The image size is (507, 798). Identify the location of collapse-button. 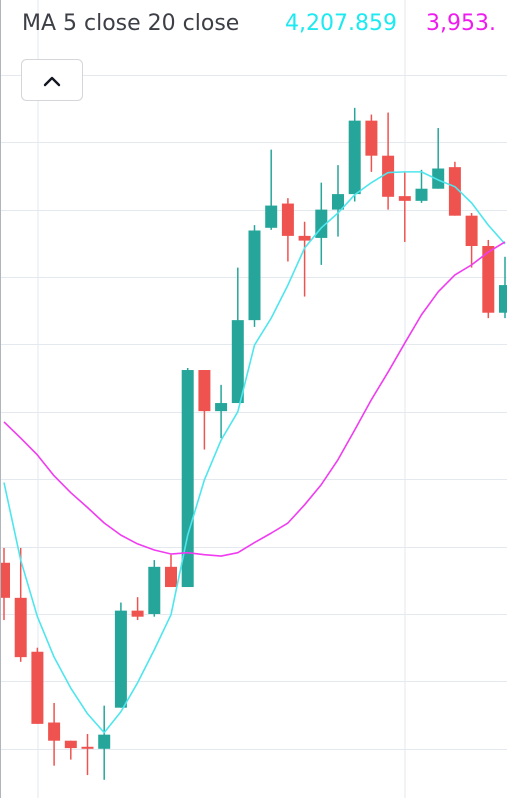
(52, 80).